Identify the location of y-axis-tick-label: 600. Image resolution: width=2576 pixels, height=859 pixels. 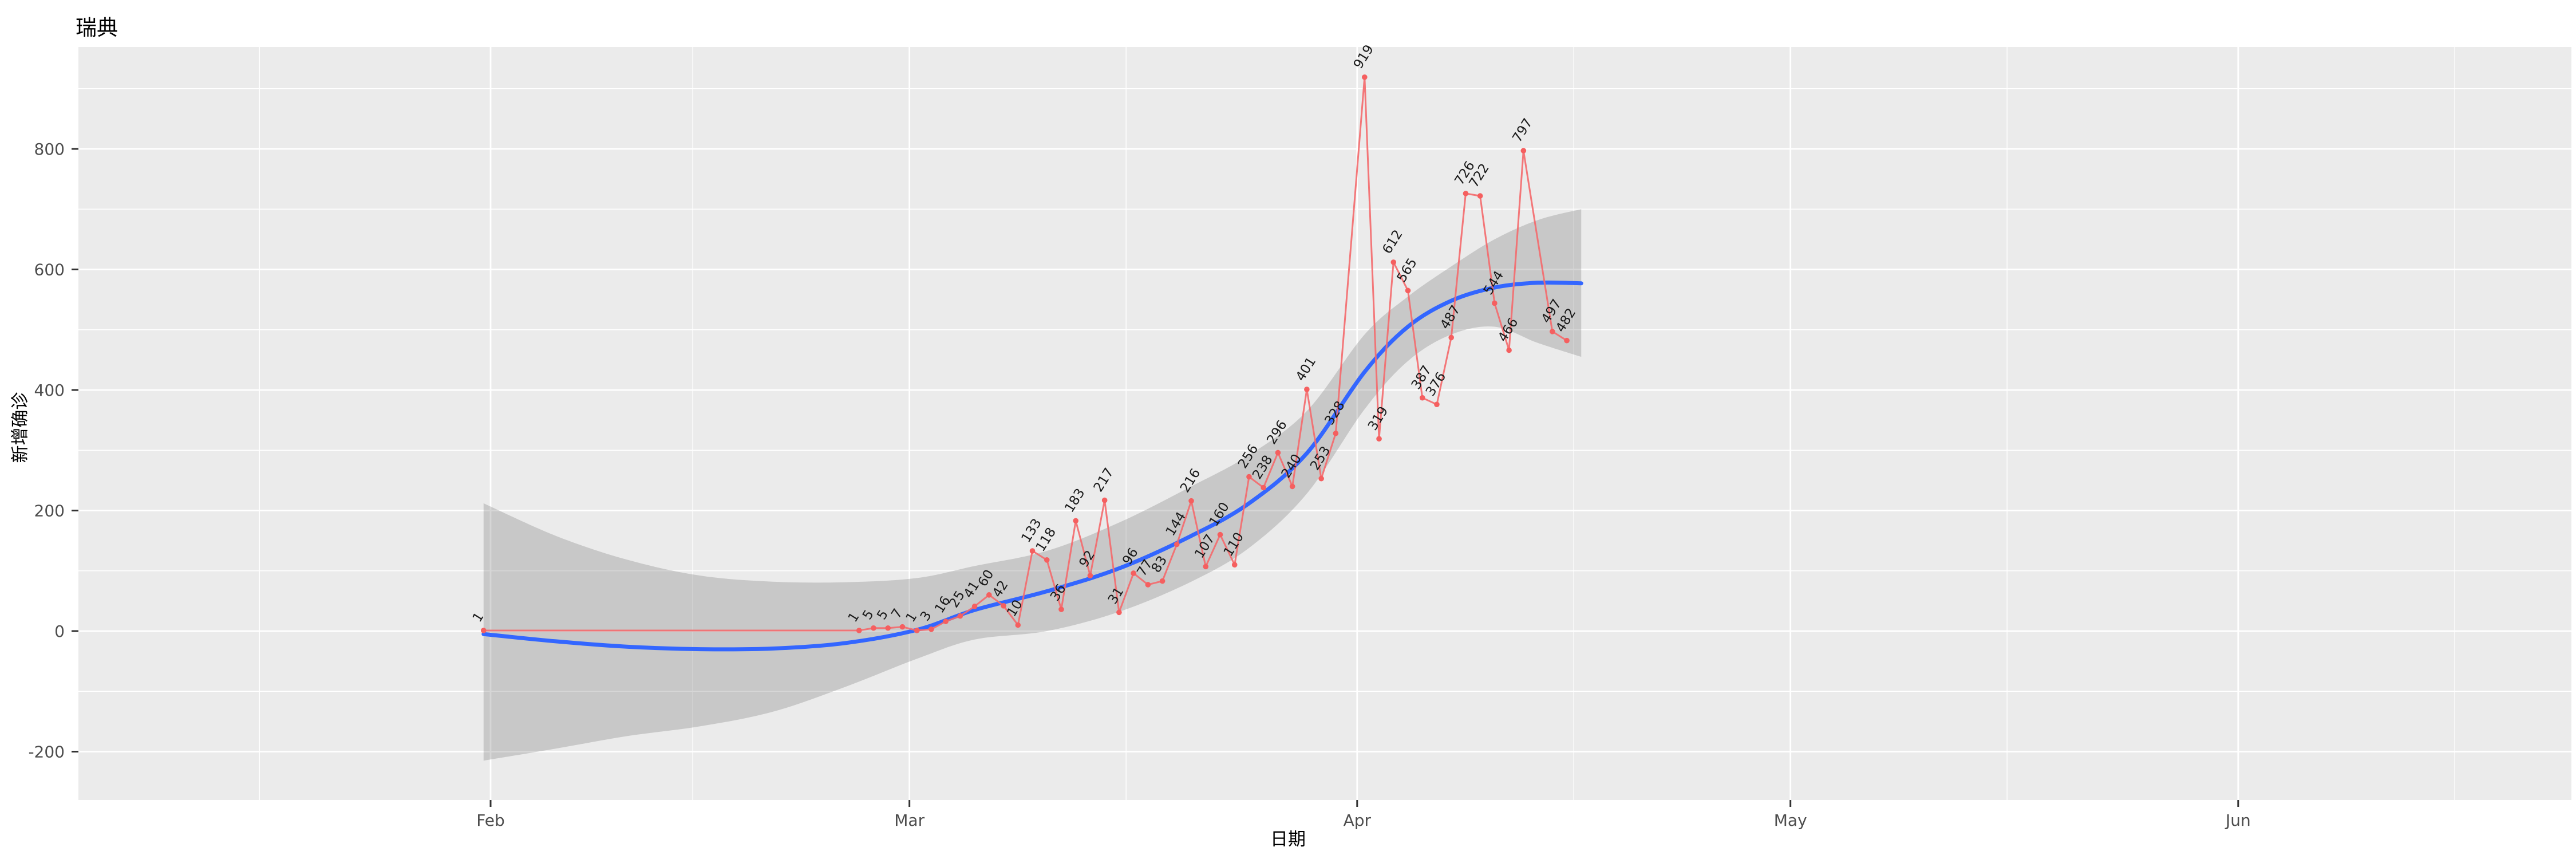
(49, 270).